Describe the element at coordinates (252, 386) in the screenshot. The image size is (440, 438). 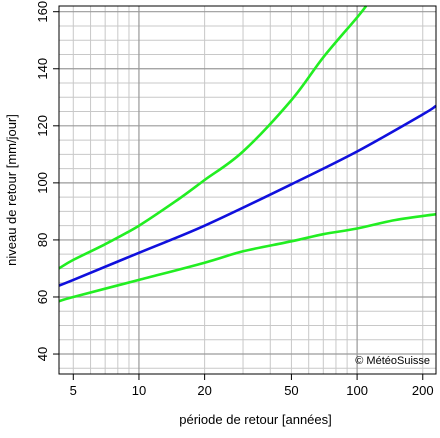
I see `x-axis-ticks: 5 10 20 50 100 200` at that location.